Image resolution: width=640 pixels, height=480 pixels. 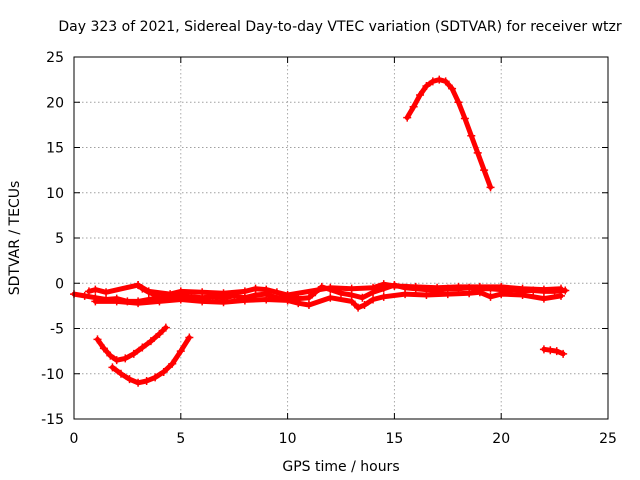 What do you see at coordinates (52, 375) in the screenshot?
I see `y-tick-label: -10` at bounding box center [52, 375].